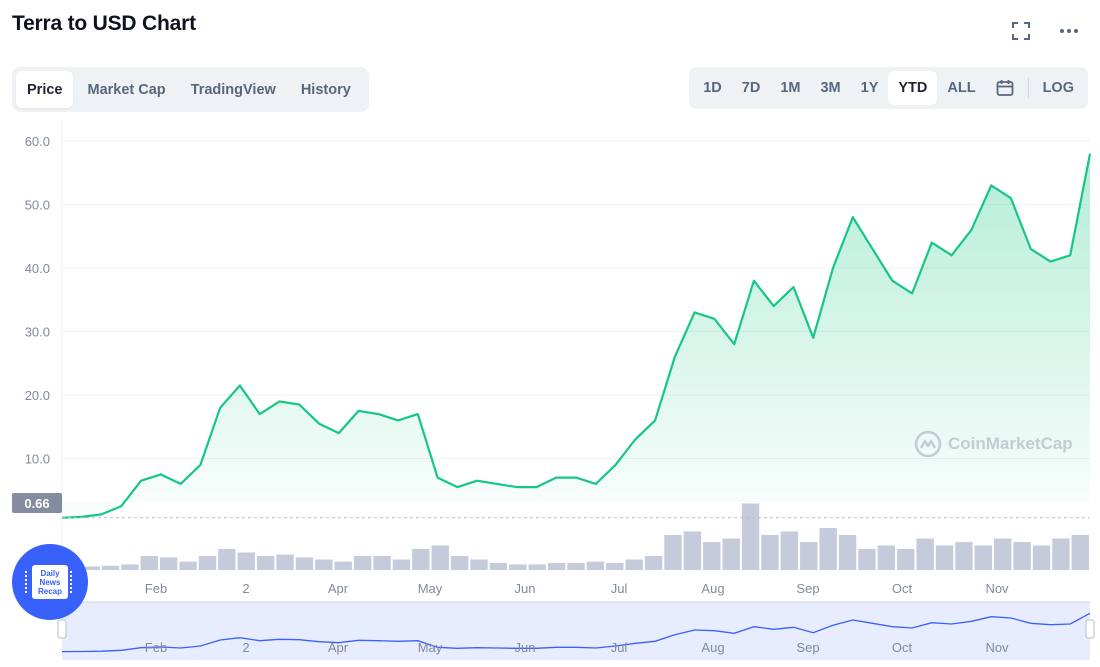  I want to click on volume-bars, so click(576, 536).